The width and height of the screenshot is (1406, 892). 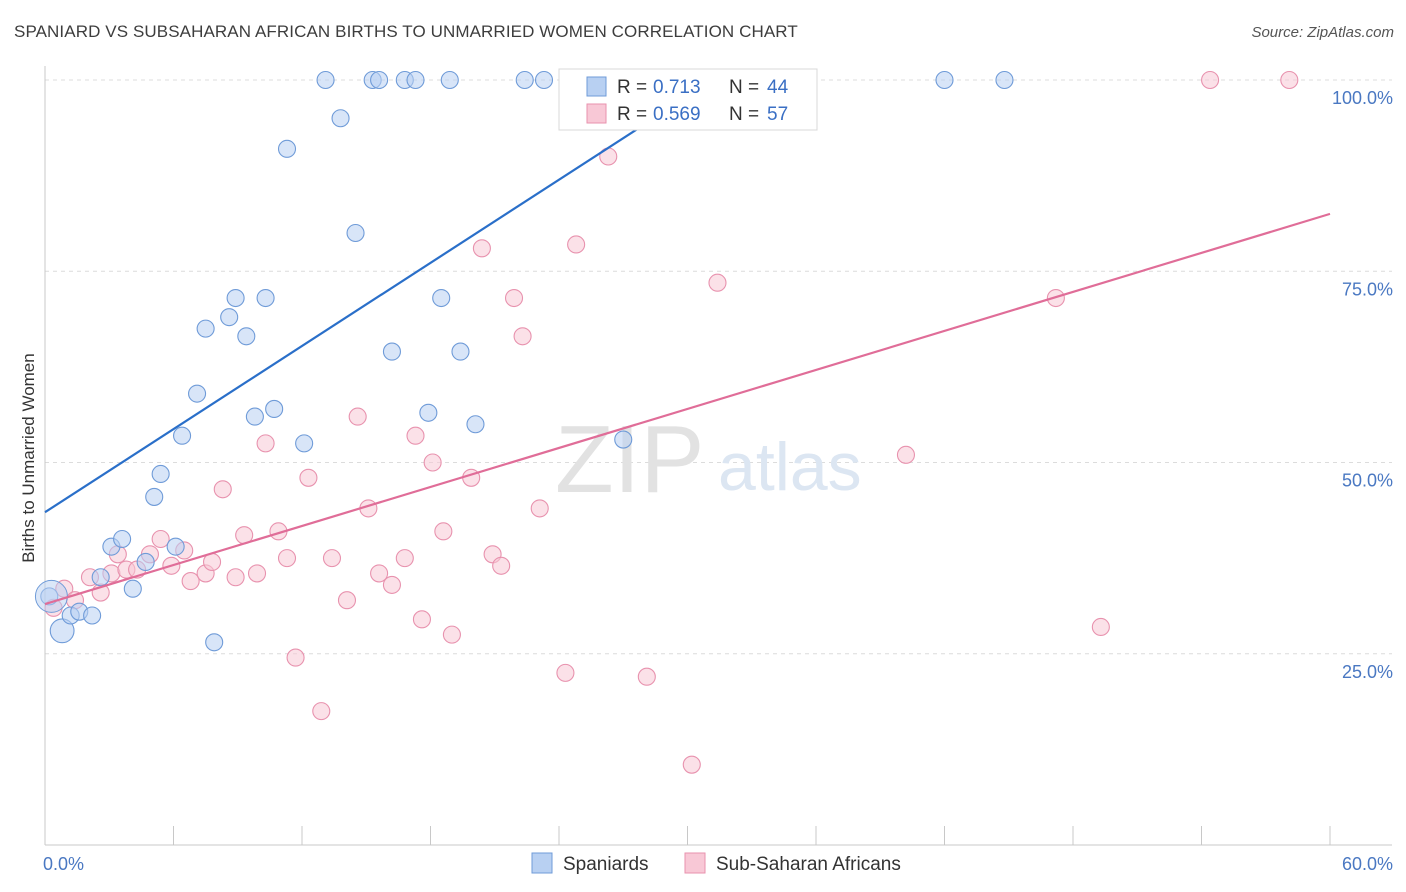 I want to click on y-tick-label: 100.0%, so click(x=1362, y=98).